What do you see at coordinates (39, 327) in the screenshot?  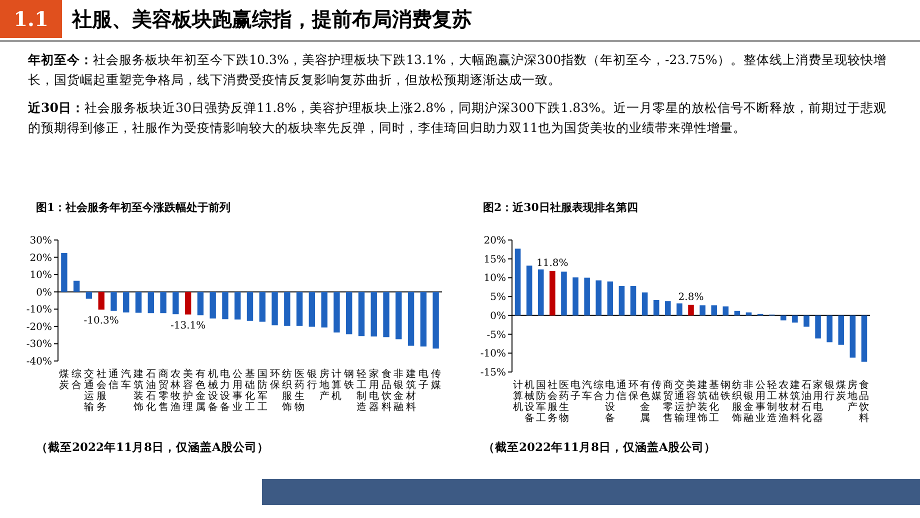 I see `y-tick-label: -20%` at bounding box center [39, 327].